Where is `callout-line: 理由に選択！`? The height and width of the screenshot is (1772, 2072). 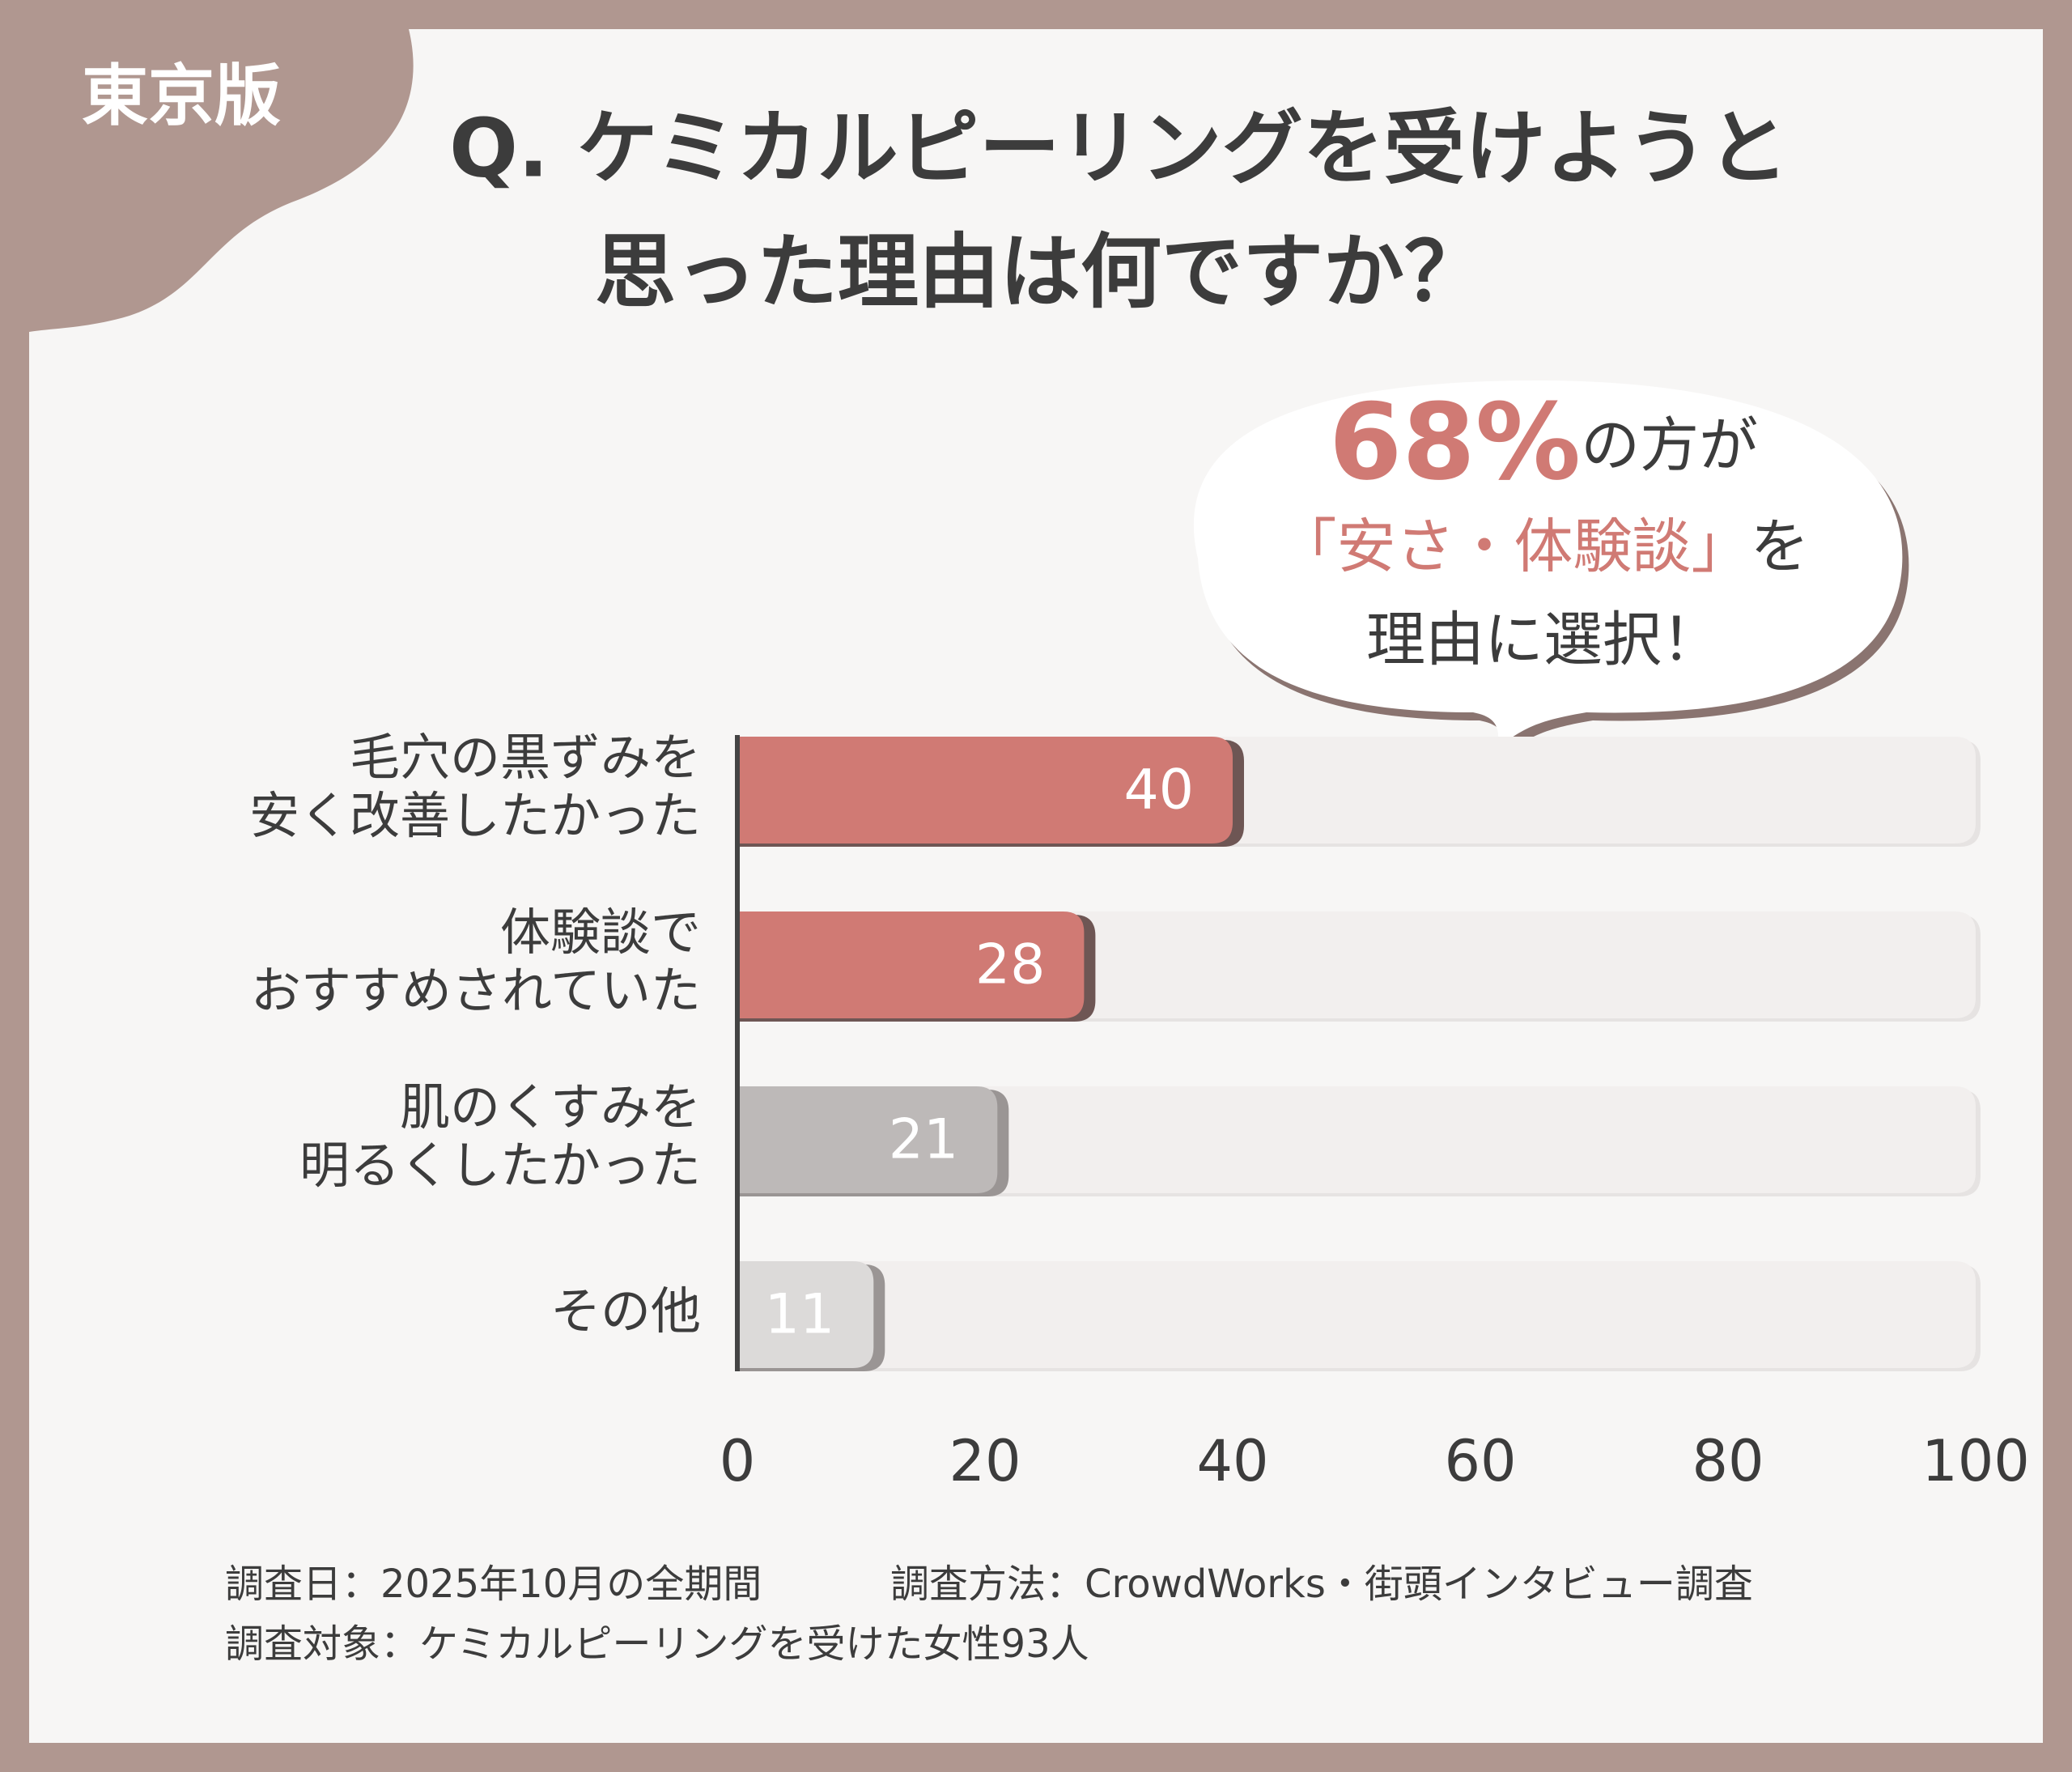 callout-line: 理由に選択！ is located at coordinates (1543, 640).